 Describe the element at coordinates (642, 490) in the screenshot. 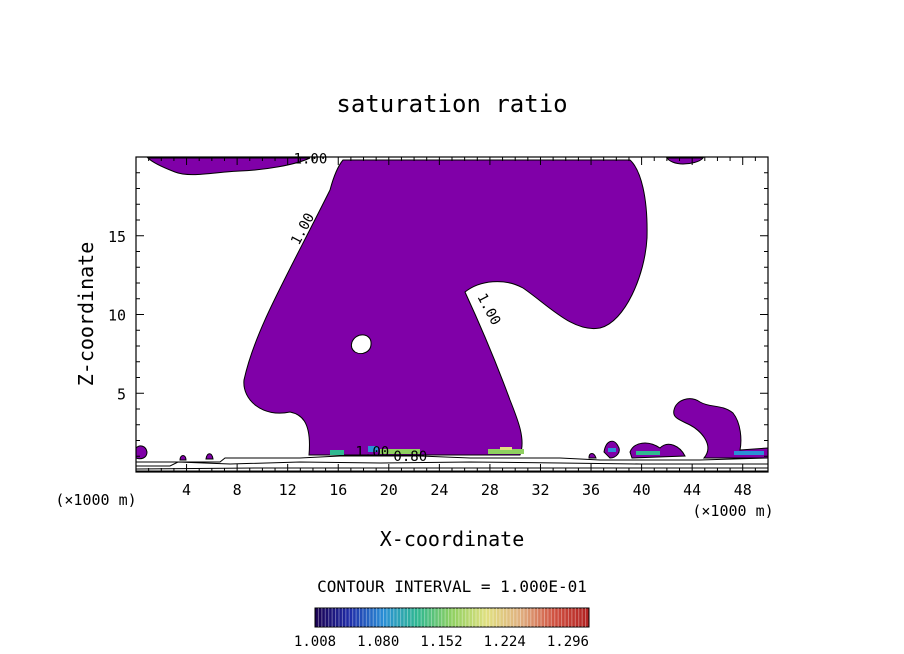

I see `x-tick-label: 40` at that location.